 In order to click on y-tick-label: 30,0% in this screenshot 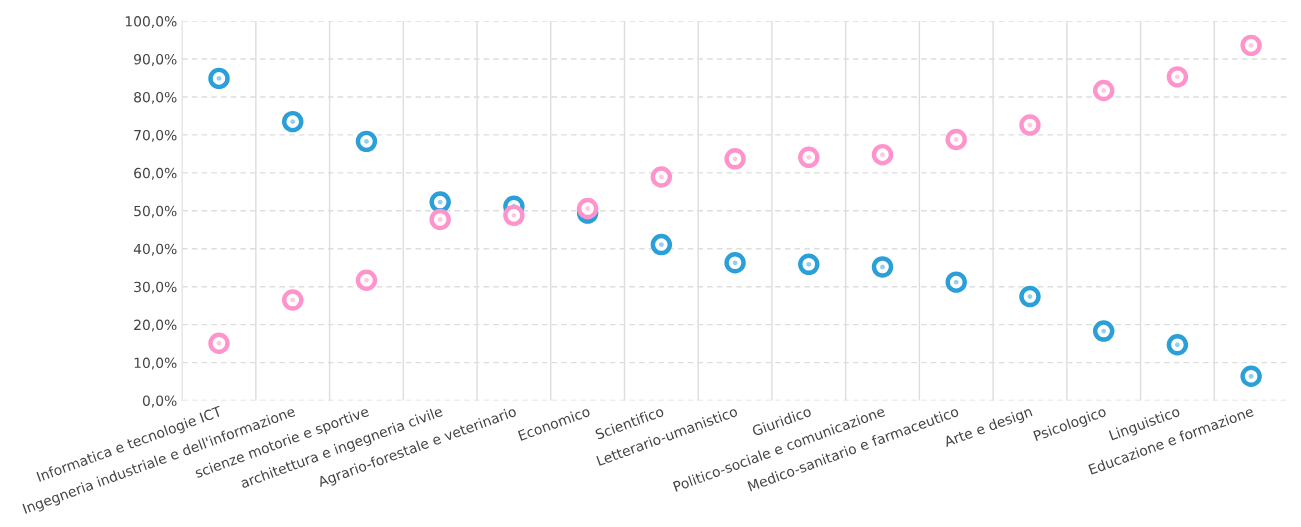, I will do `click(155, 287)`.